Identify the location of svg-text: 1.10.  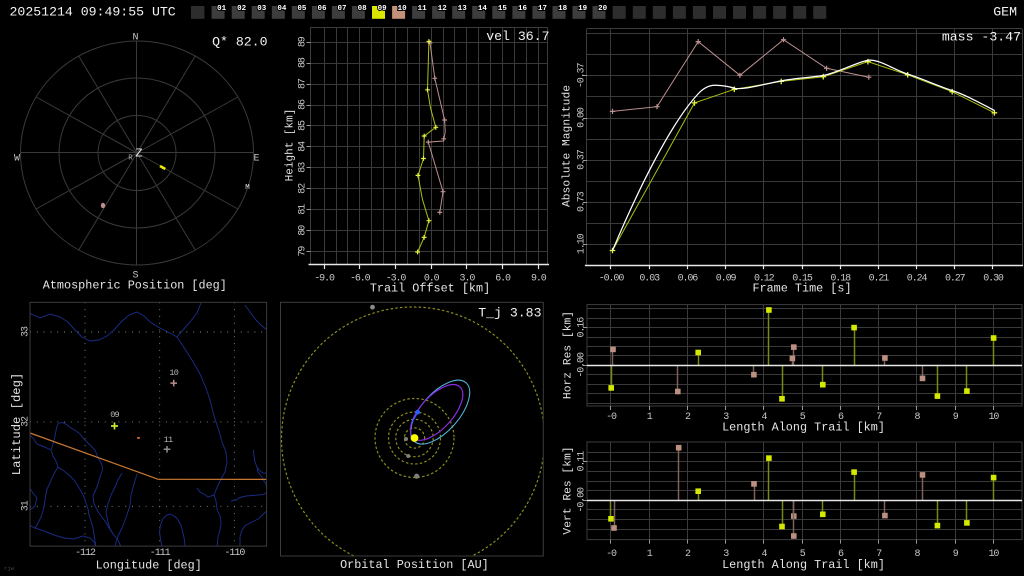
(582, 243).